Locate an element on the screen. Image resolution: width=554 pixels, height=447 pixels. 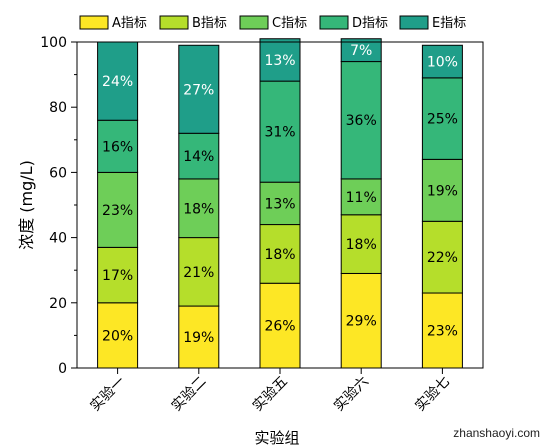
x-tick-label: 实验一 is located at coordinates (107, 394).